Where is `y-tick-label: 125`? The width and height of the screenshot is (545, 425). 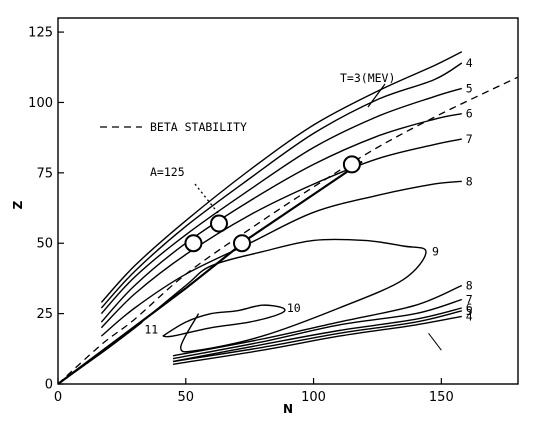
y-tick-label: 125 is located at coordinates (40, 33).